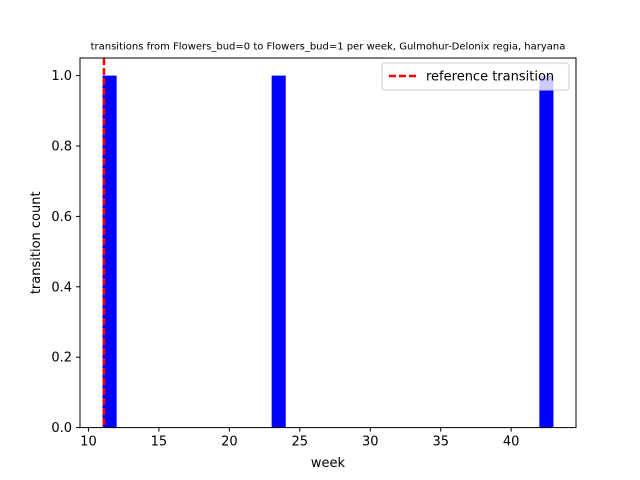 The height and width of the screenshot is (480, 640). Describe the element at coordinates (229, 442) in the screenshot. I see `x-tick-label: 20` at that location.